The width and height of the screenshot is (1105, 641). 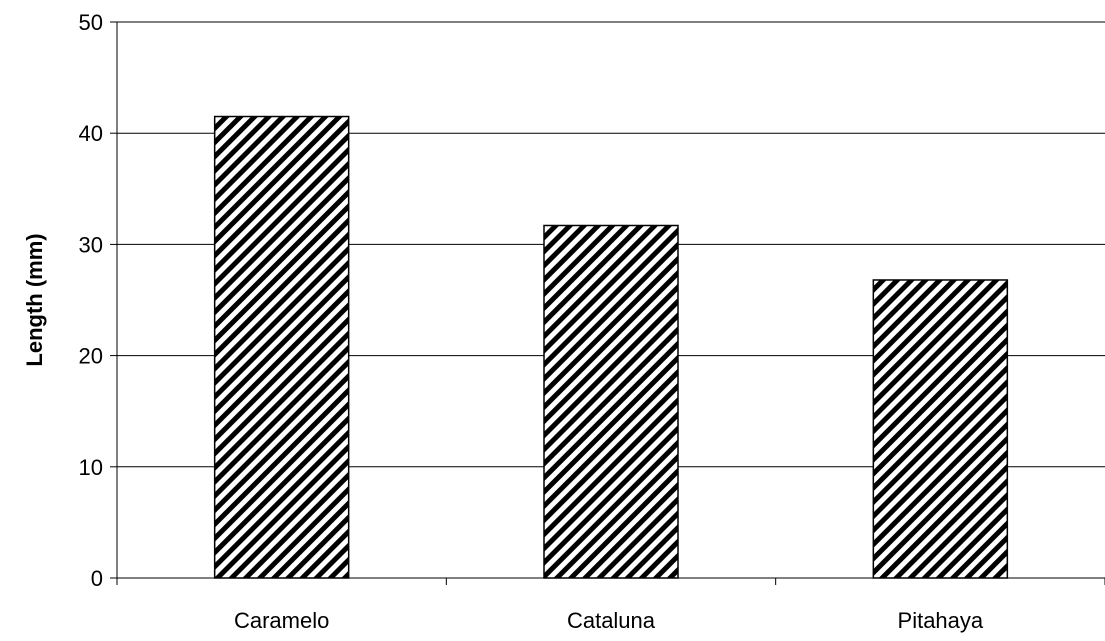 What do you see at coordinates (97, 578) in the screenshot?
I see `y-tick-label: 0` at bounding box center [97, 578].